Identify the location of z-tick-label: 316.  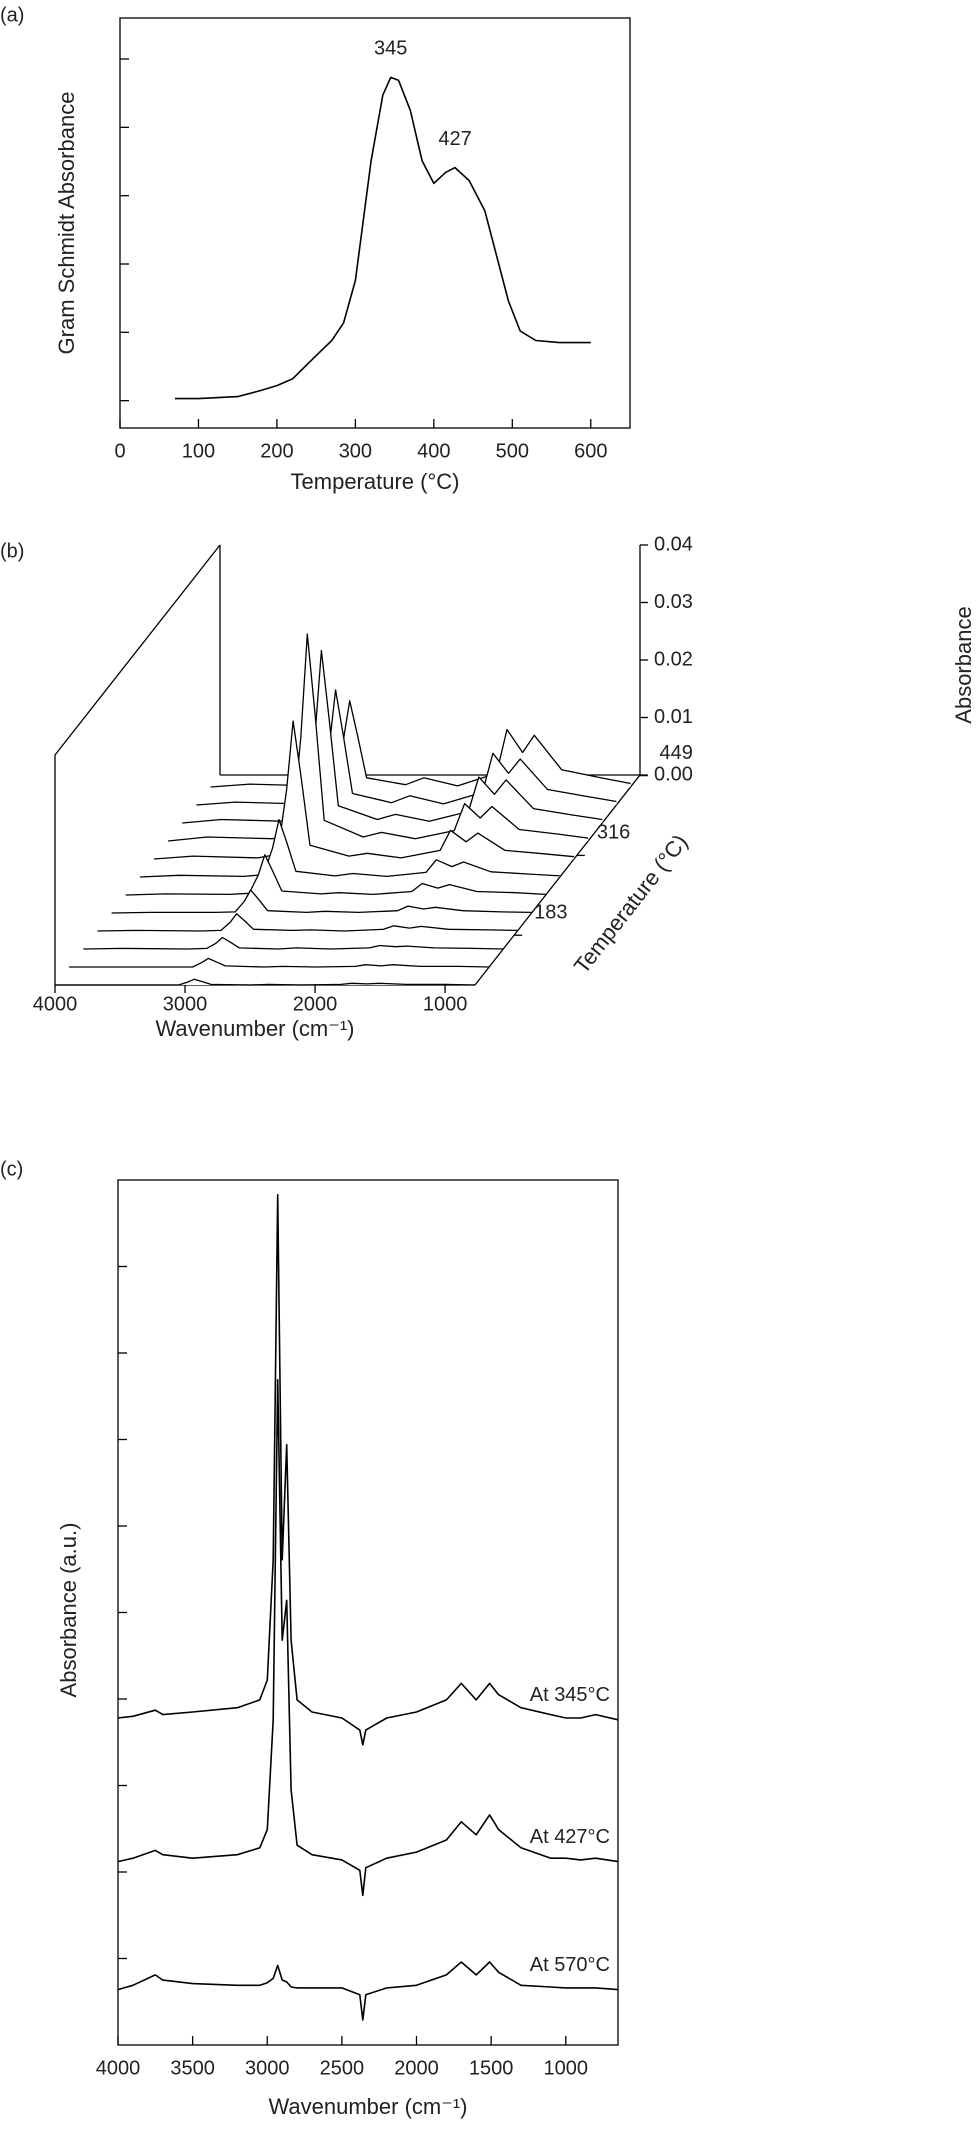
(613, 833).